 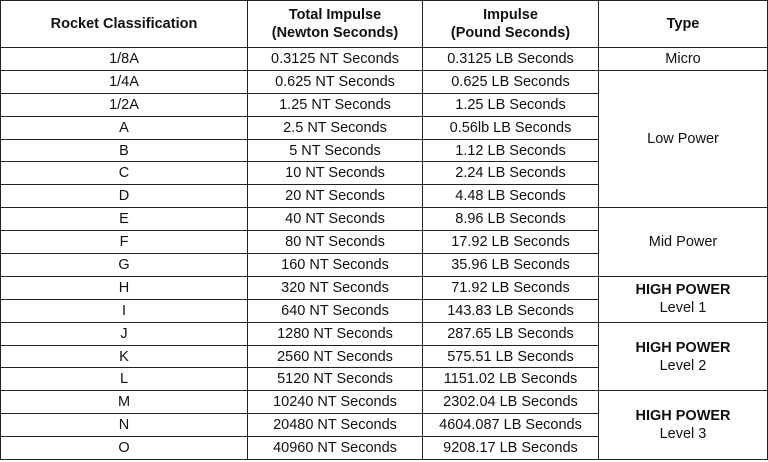 What do you see at coordinates (124, 333) in the screenshot?
I see `cell: J` at bounding box center [124, 333].